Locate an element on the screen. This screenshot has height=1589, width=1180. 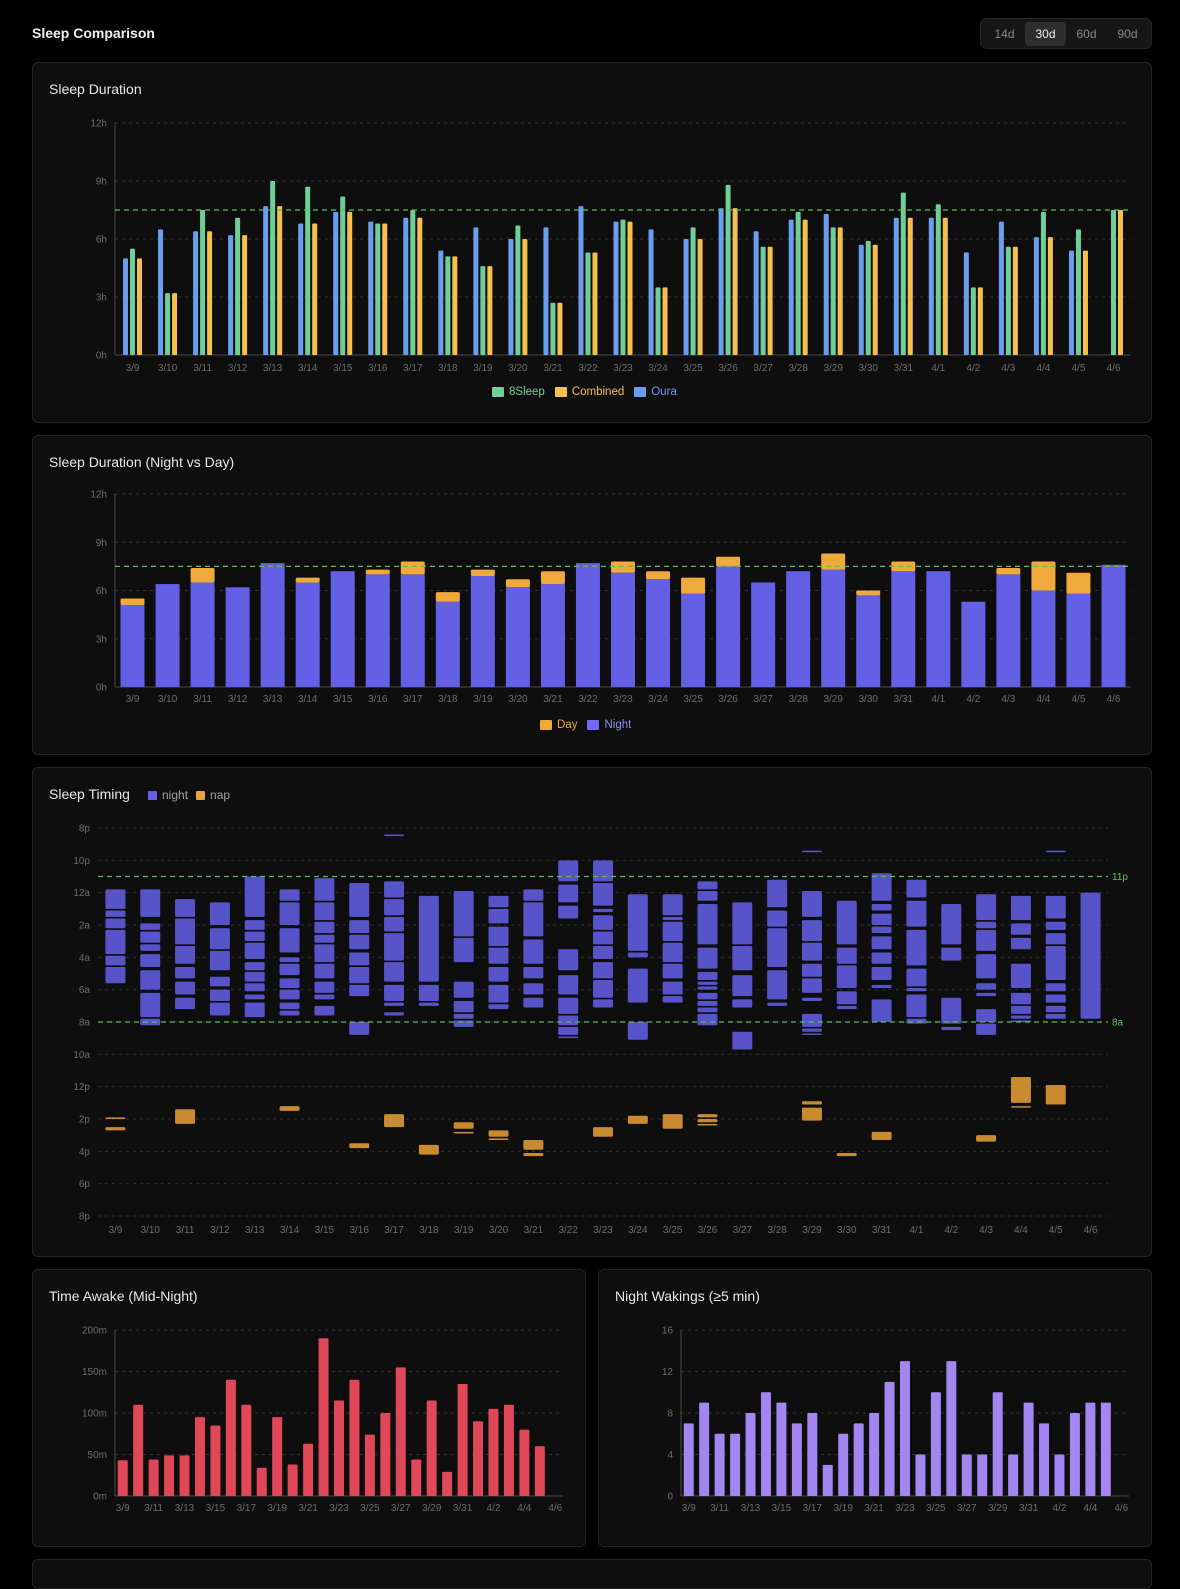
duration-x-tick: 3/16 is located at coordinates (378, 368).